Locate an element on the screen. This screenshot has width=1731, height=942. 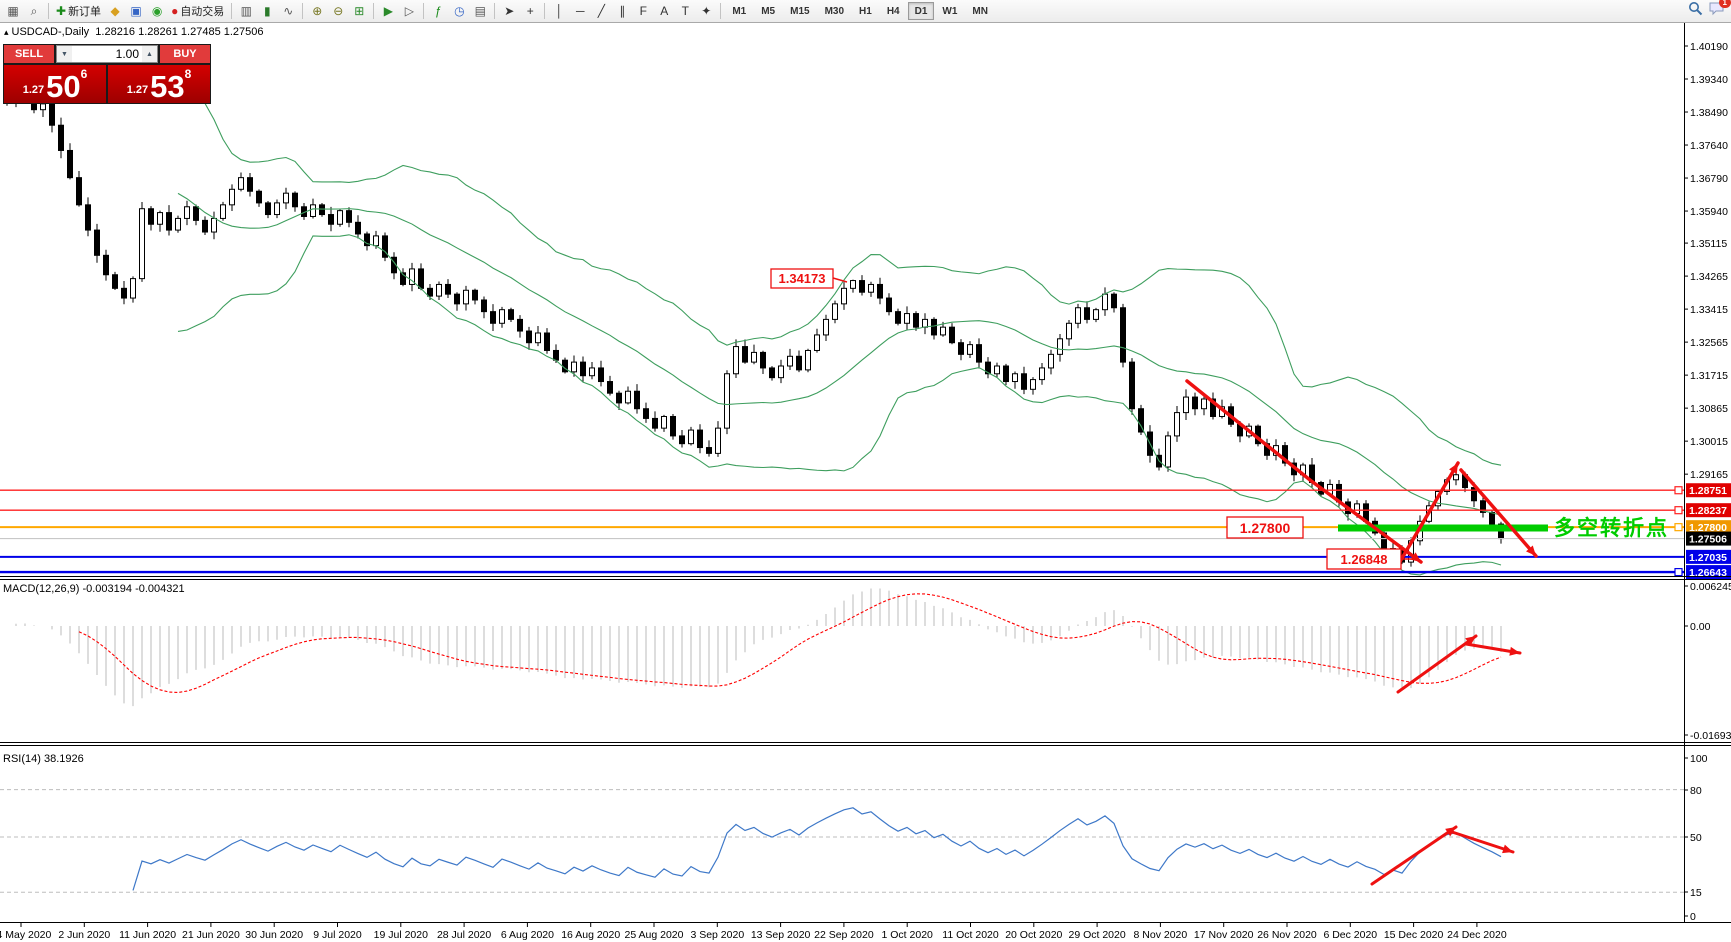
svg-text: 0 is located at coordinates (1693, 917).